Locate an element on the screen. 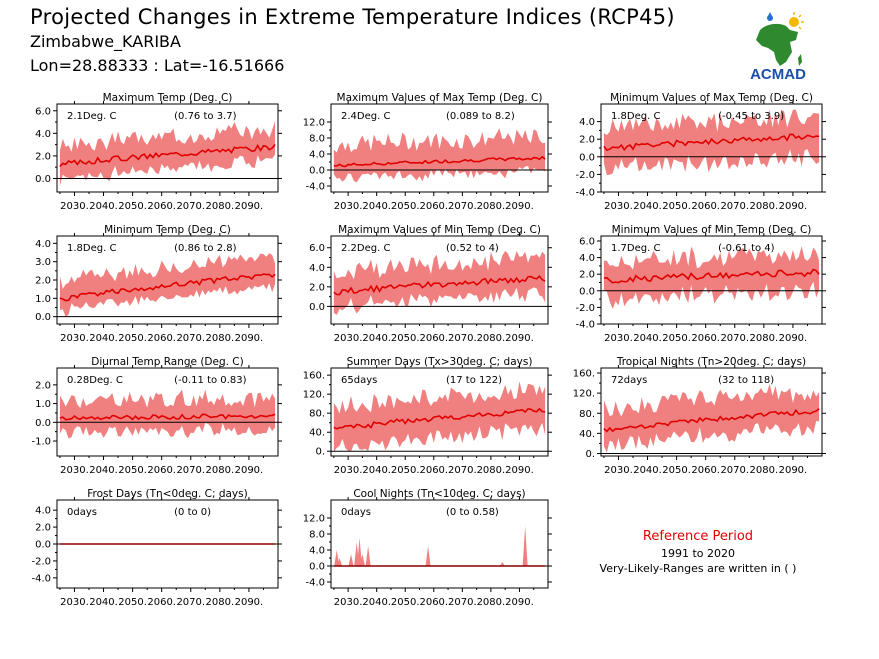 Image resolution: width=879 pixels, height=659 pixels. range-label: (0.76 to 3.7) is located at coordinates (205, 116).